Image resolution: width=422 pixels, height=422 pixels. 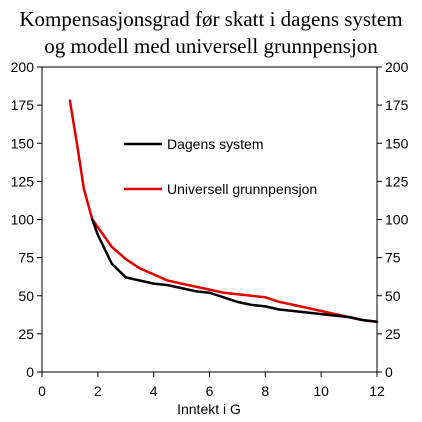 I want to click on x-tick-label-8: 8, so click(x=265, y=391).